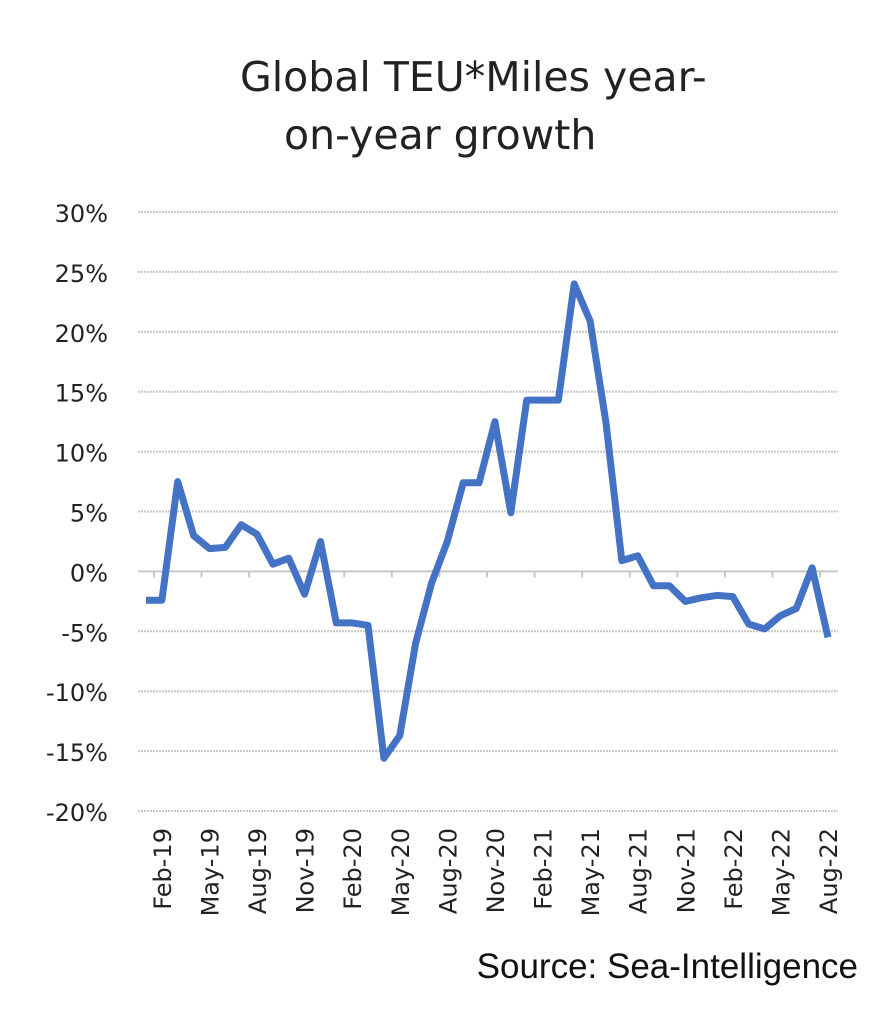 This screenshot has width=896, height=1024. What do you see at coordinates (81, 334) in the screenshot?
I see `y-tick-label: 20%` at bounding box center [81, 334].